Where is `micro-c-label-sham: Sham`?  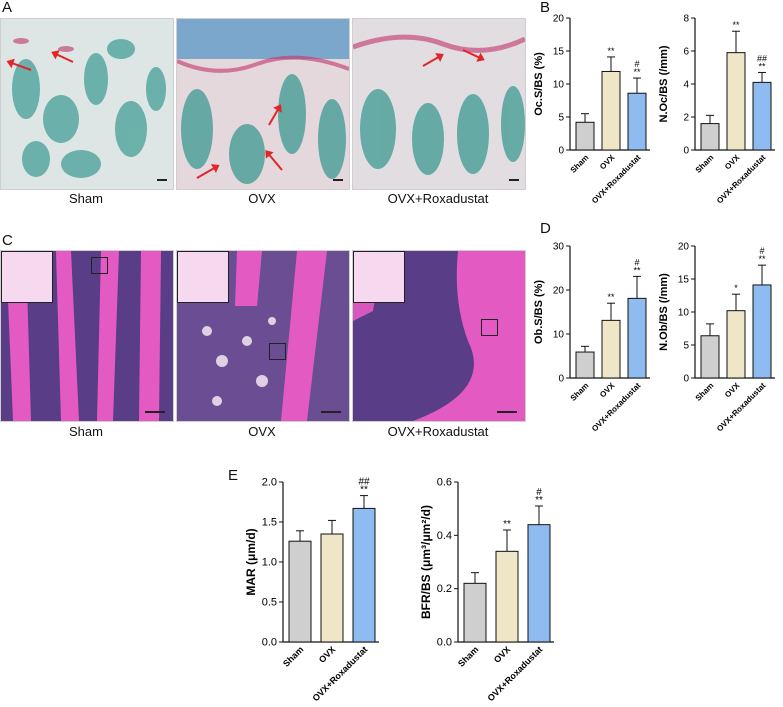 micro-c-label-sham: Sham is located at coordinates (86, 431).